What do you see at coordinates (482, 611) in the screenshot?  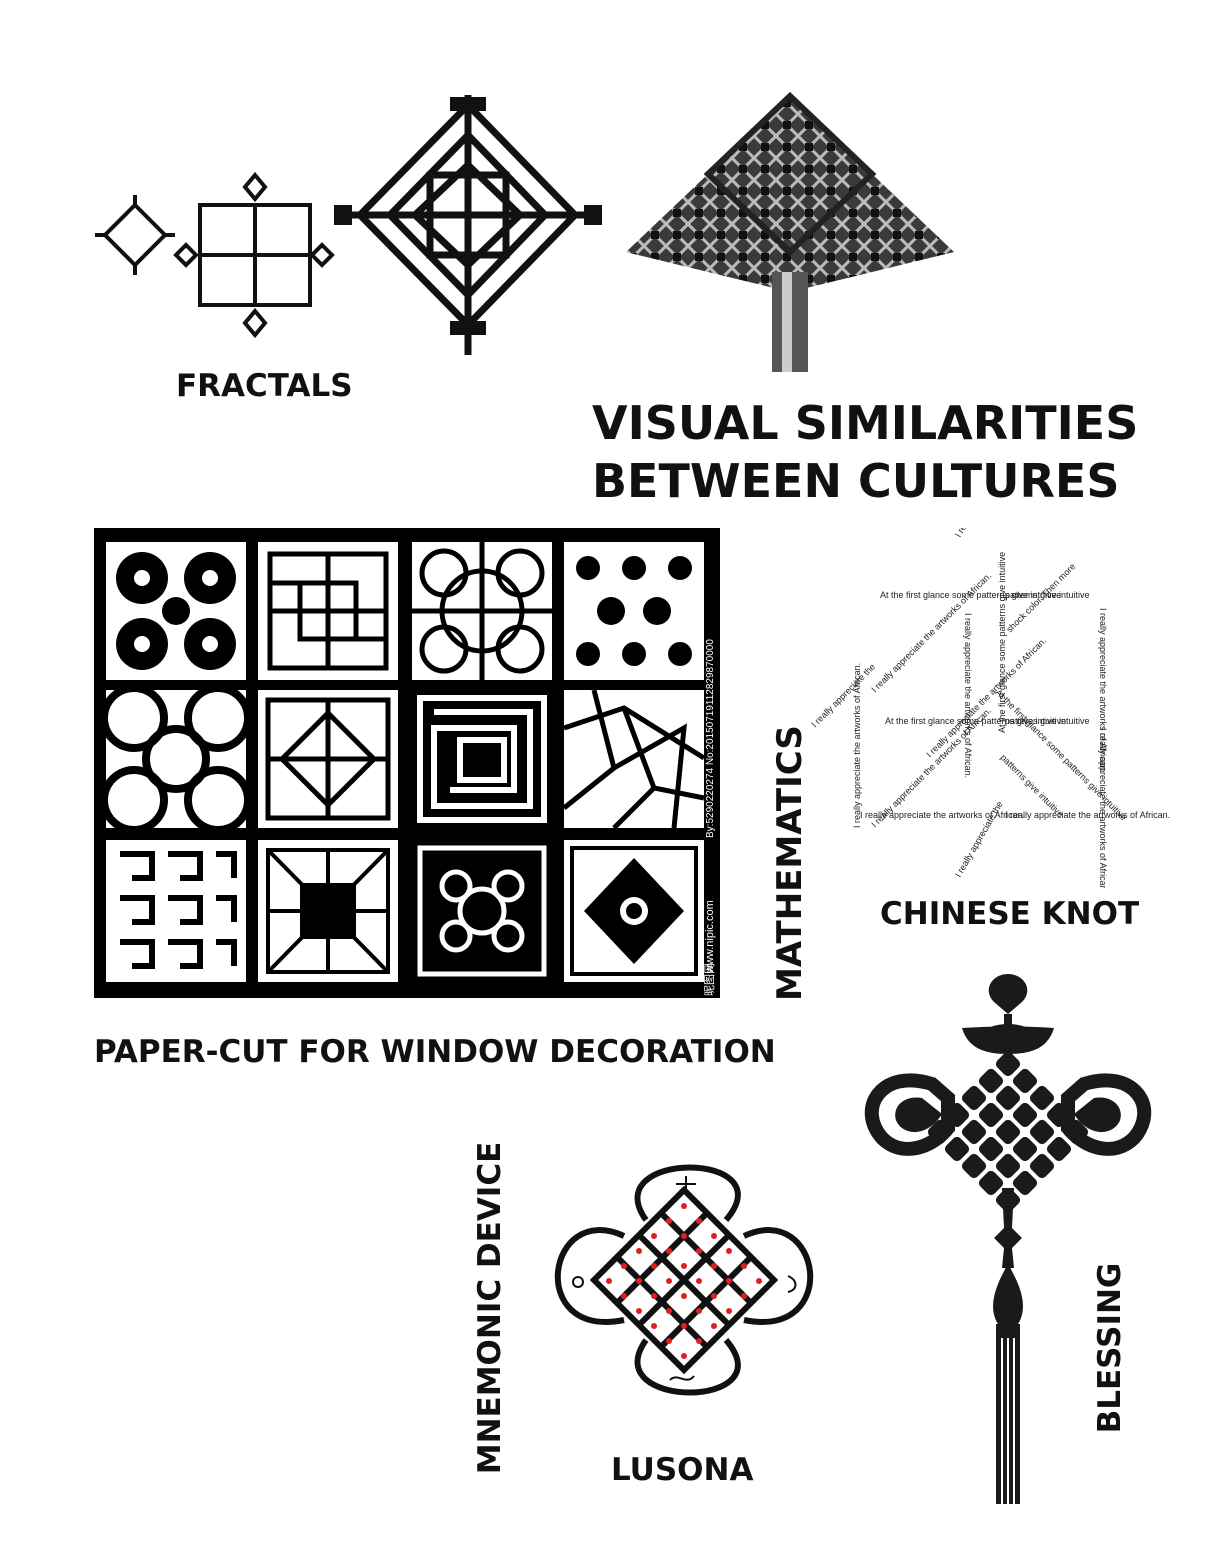 I see `tile-star-lattice` at bounding box center [482, 611].